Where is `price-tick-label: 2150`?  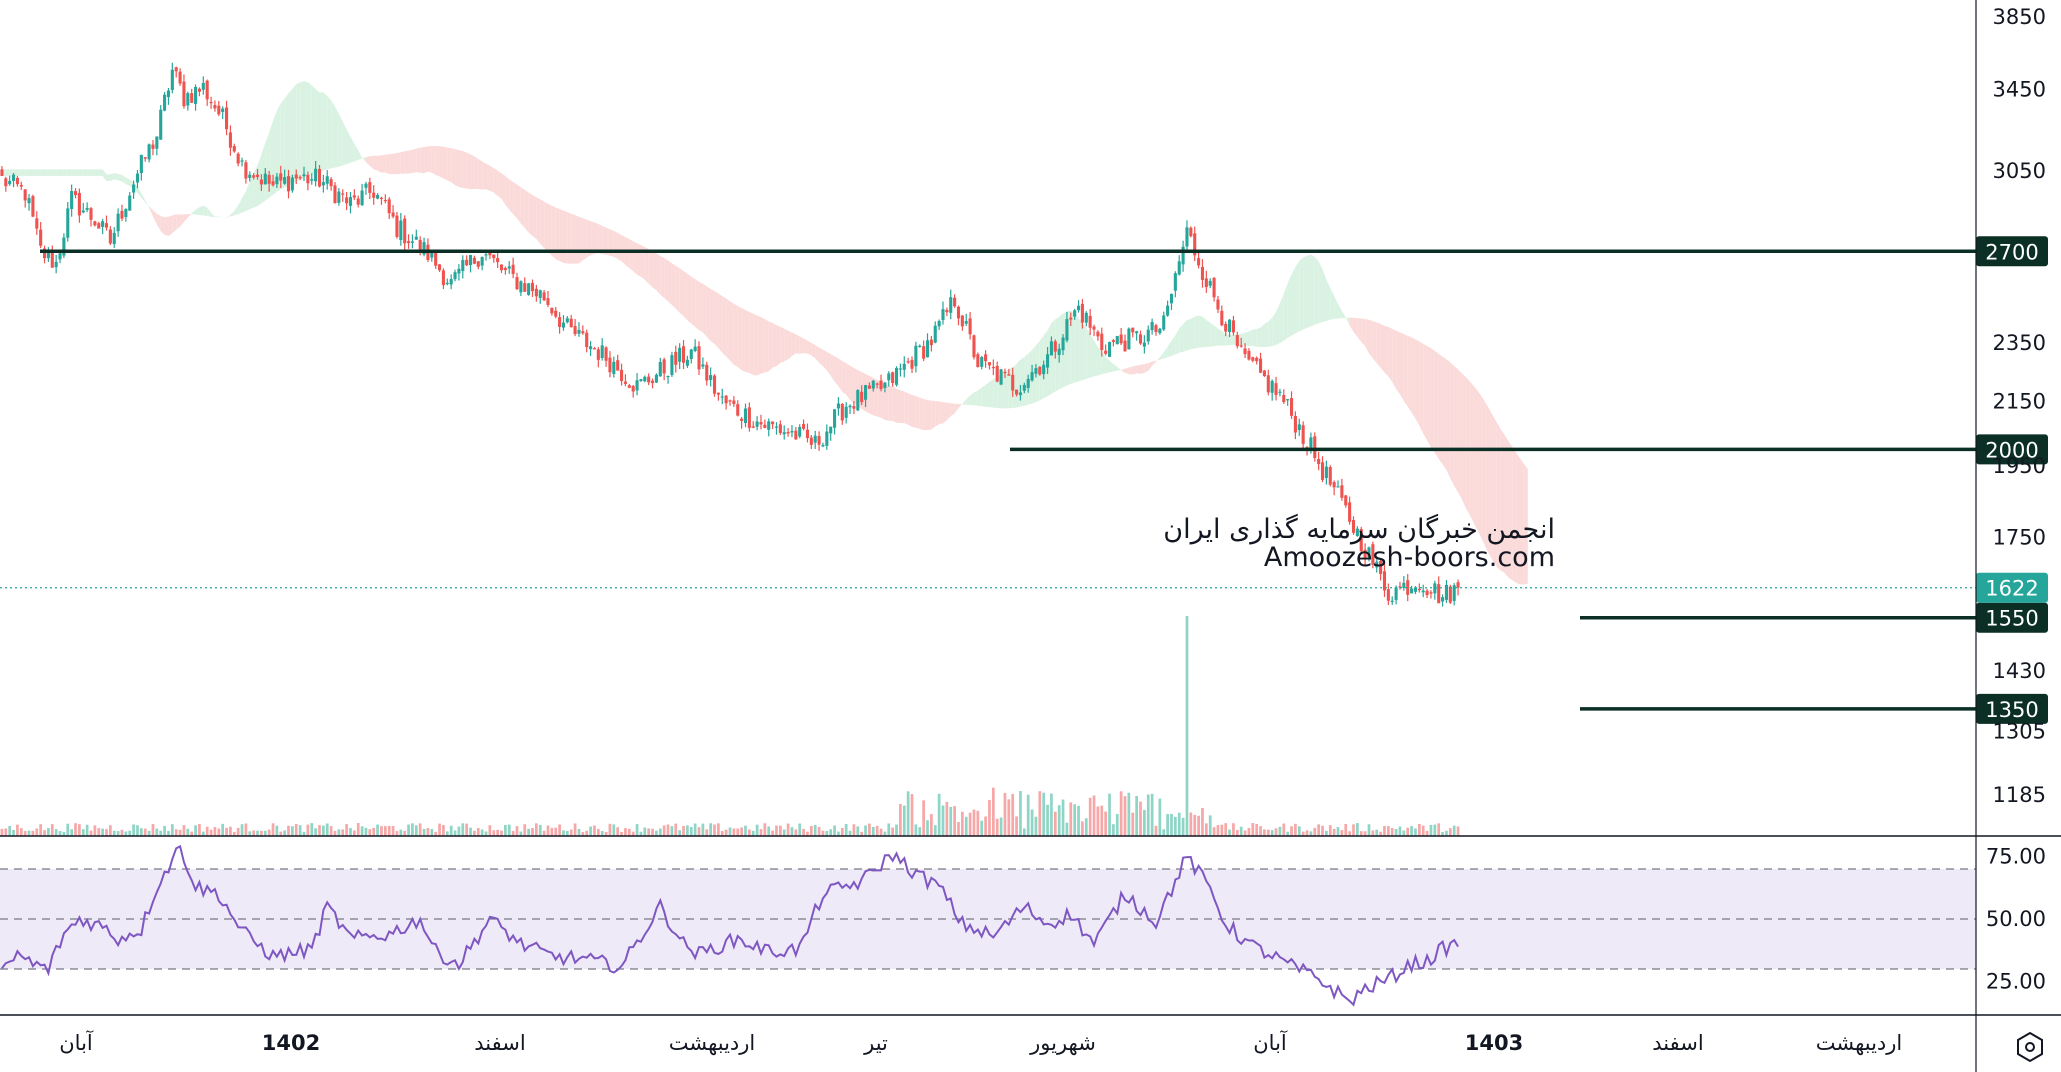 price-tick-label: 2150 is located at coordinates (2019, 402).